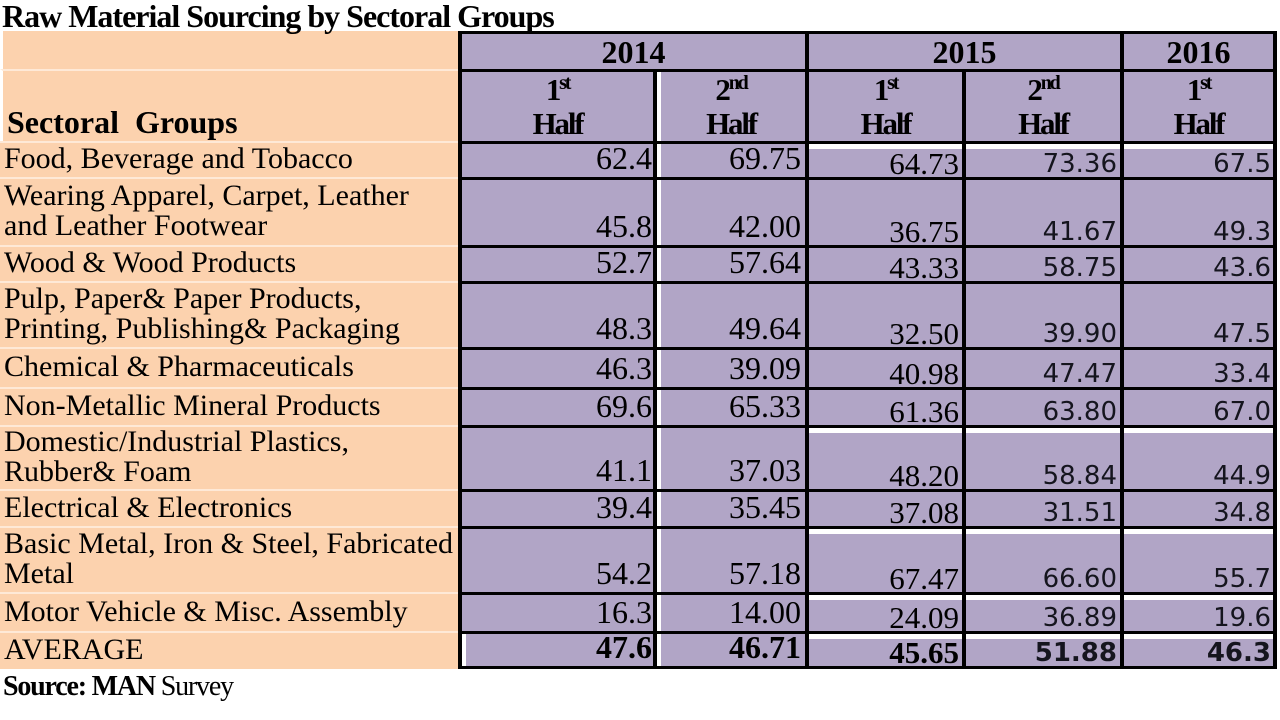  Describe the element at coordinates (555, 611) in the screenshot. I see `value-cell: 16.3` at that location.